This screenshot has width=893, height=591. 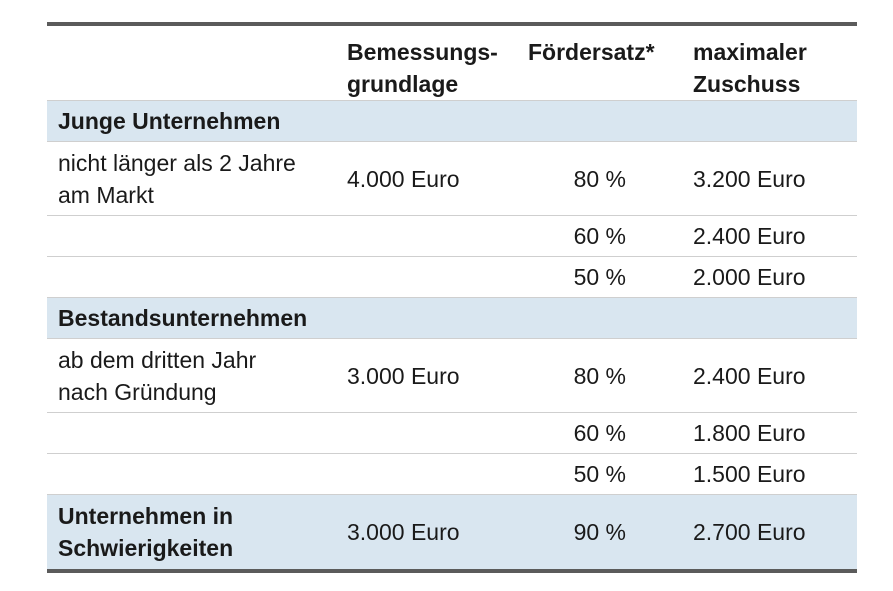 I want to click on table-row: 60 % 1.800 Euro, so click(x=452, y=433).